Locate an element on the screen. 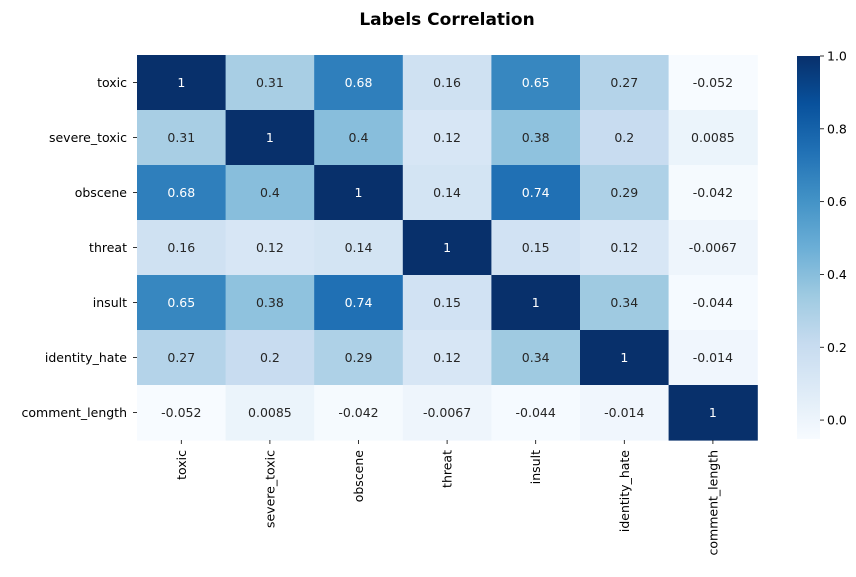 This screenshot has width=856, height=577. x-tick-label: comment_length is located at coordinates (712, 502).